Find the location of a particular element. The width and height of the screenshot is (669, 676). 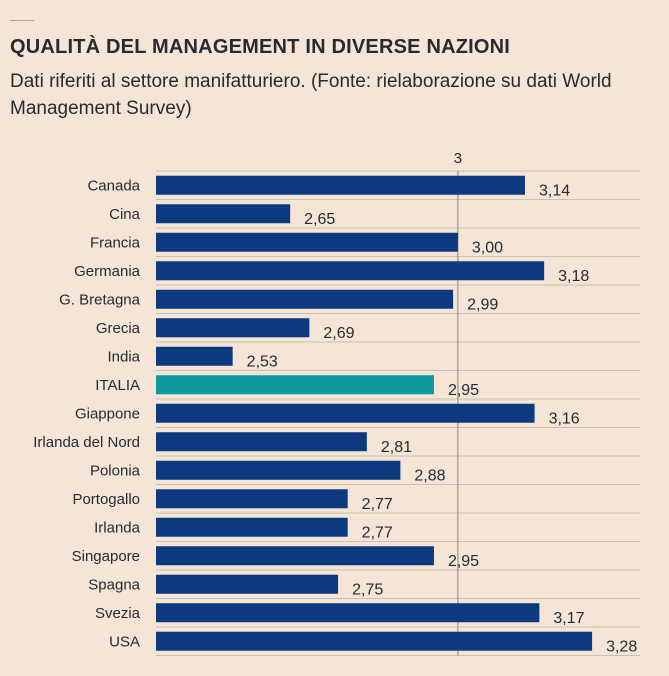

value-label: 2,69 is located at coordinates (338, 333).